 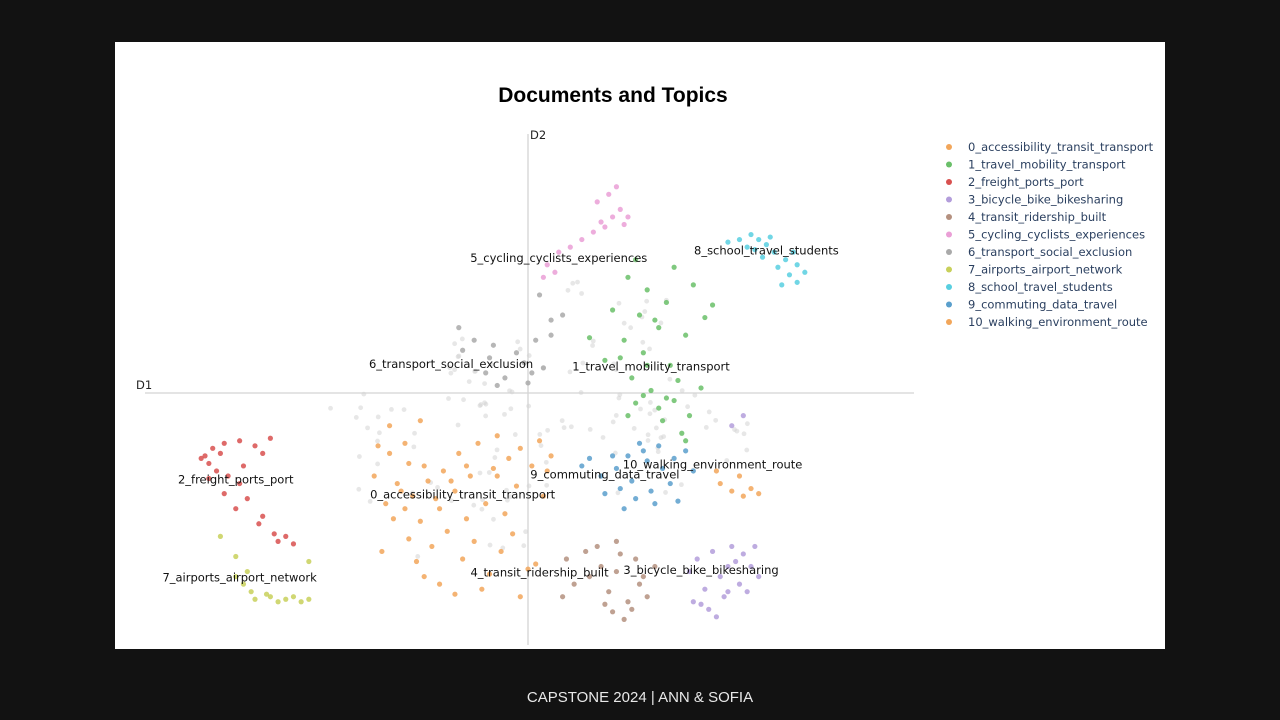 I want to click on legend-item-10: 10_walking_environment_route, so click(x=1047, y=322).